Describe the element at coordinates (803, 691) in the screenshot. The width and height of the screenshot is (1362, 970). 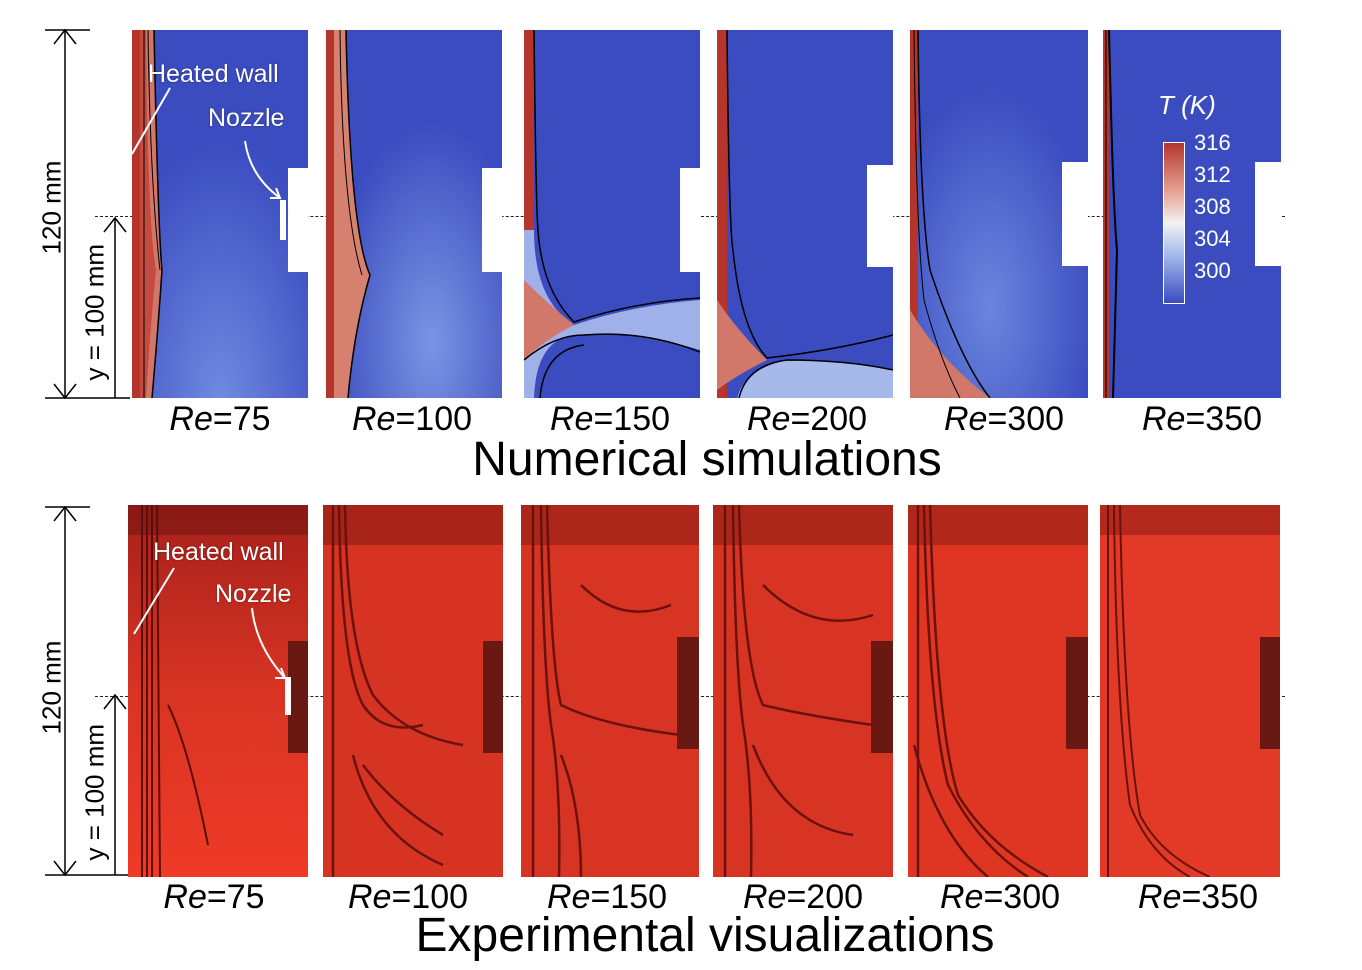
I see `exp-panel-re200` at that location.